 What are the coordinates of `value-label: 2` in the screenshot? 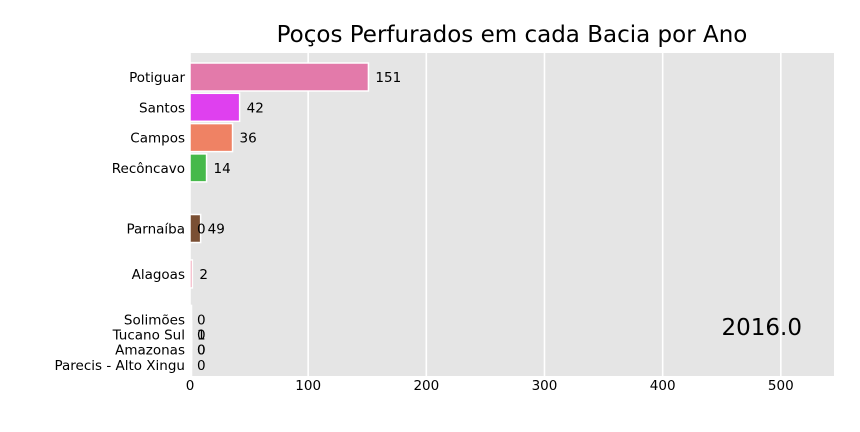 It's located at (203, 275).